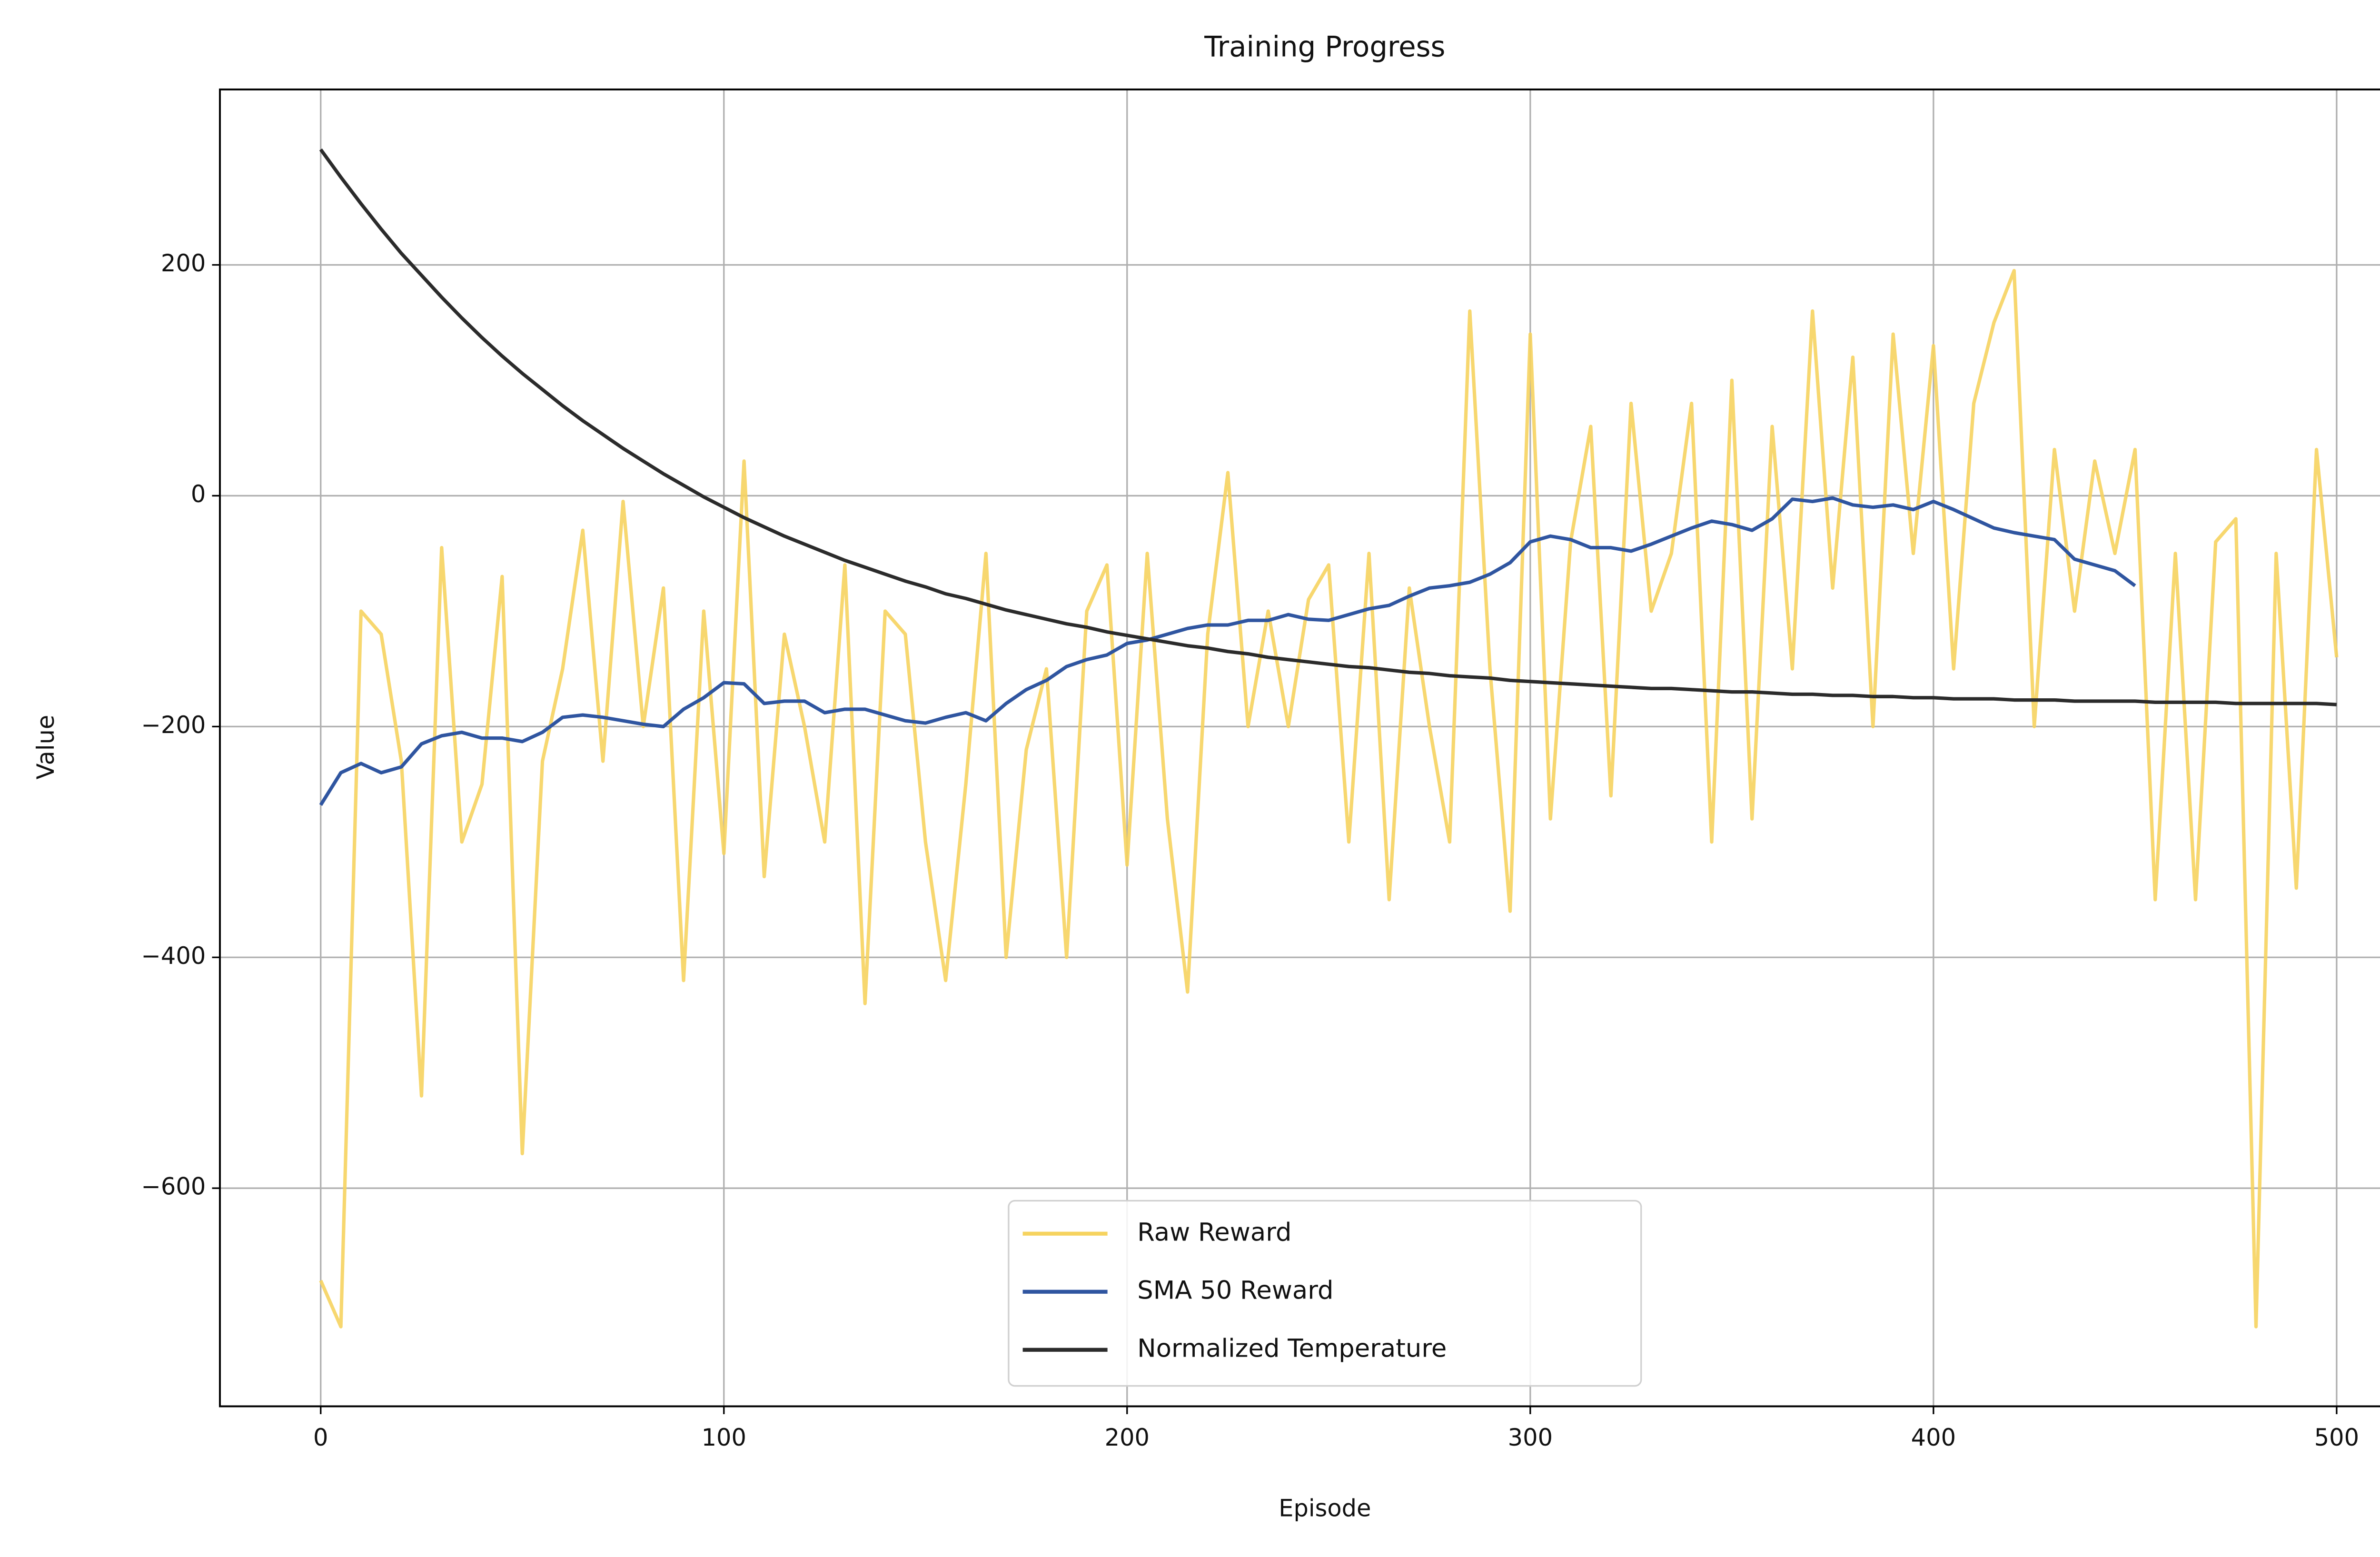  What do you see at coordinates (1325, 1508) in the screenshot?
I see `x-axis-label: Episode` at bounding box center [1325, 1508].